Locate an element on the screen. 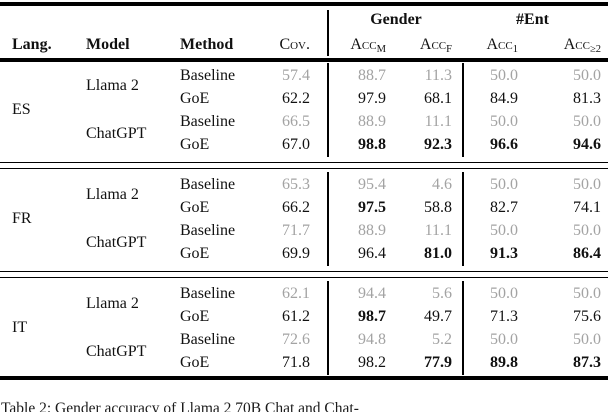 This screenshot has width=608, height=412. cell-acc-m: 95.4 is located at coordinates (372, 184).